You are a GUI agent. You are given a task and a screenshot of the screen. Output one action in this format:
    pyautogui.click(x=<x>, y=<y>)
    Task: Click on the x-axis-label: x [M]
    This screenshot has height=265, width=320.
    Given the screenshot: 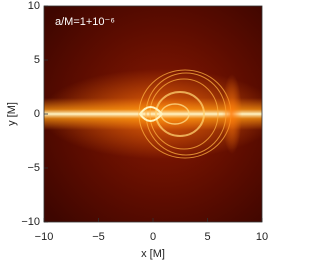 What is the action you would take?
    pyautogui.click(x=153, y=254)
    